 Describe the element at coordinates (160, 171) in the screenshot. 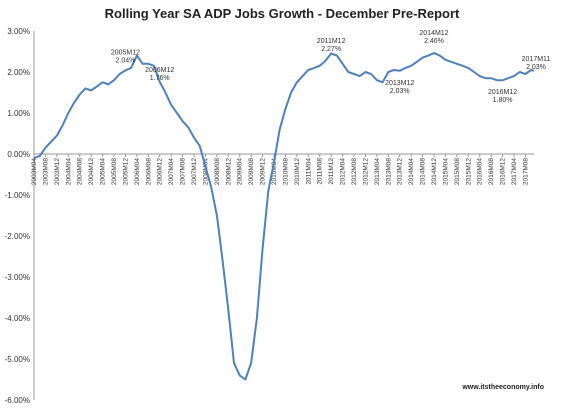

I see `x-tick-label: 2006M12` at that location.